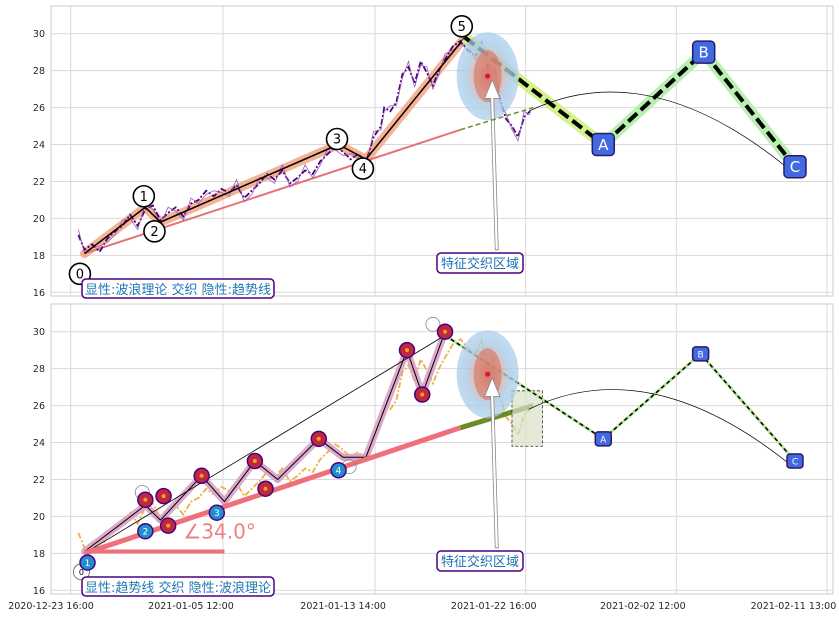 This screenshot has height=617, width=839. What do you see at coordinates (488, 76) in the screenshot?
I see `top-zone-center` at bounding box center [488, 76].